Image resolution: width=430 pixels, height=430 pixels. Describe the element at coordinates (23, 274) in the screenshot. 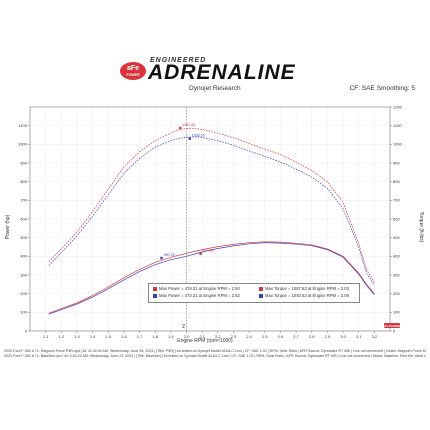

I see `y-left-tick-label: 300` at that location.